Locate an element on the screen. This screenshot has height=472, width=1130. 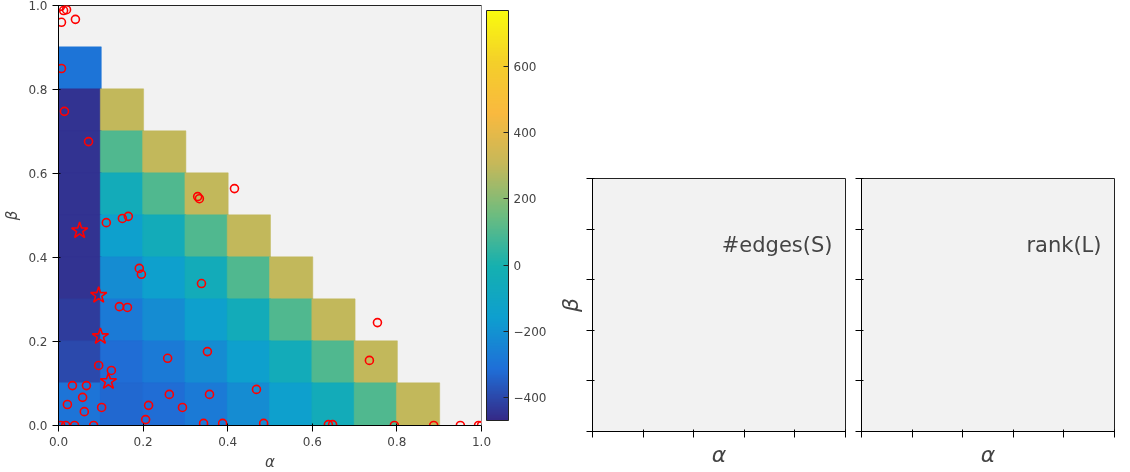
y-axis-title: β is located at coordinates (12, 216).